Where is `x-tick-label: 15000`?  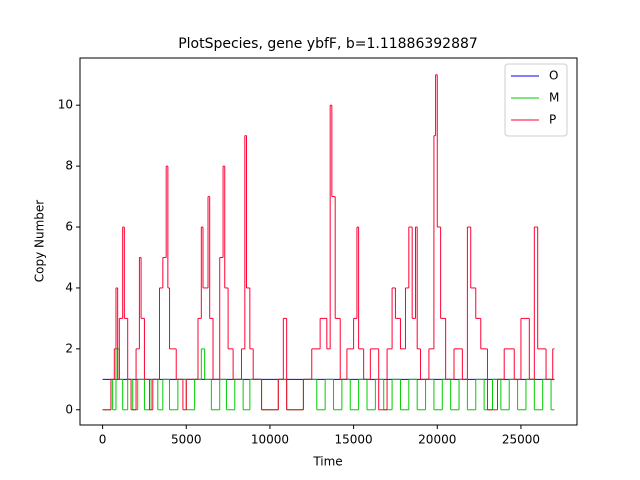 x-tick-label: 15000 is located at coordinates (354, 440).